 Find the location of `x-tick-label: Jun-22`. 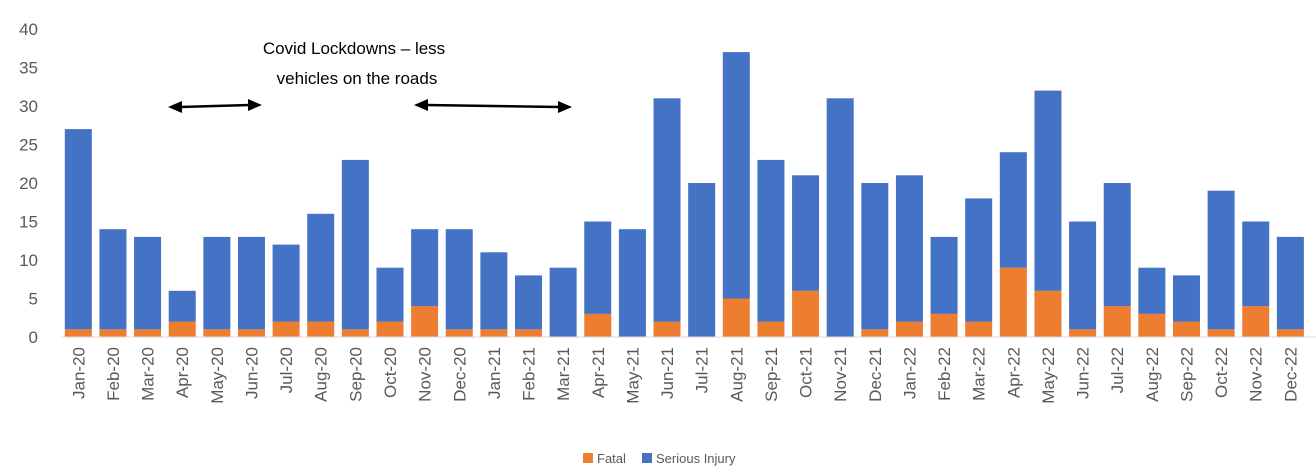

x-tick-label: Jun-22 is located at coordinates (1083, 373).